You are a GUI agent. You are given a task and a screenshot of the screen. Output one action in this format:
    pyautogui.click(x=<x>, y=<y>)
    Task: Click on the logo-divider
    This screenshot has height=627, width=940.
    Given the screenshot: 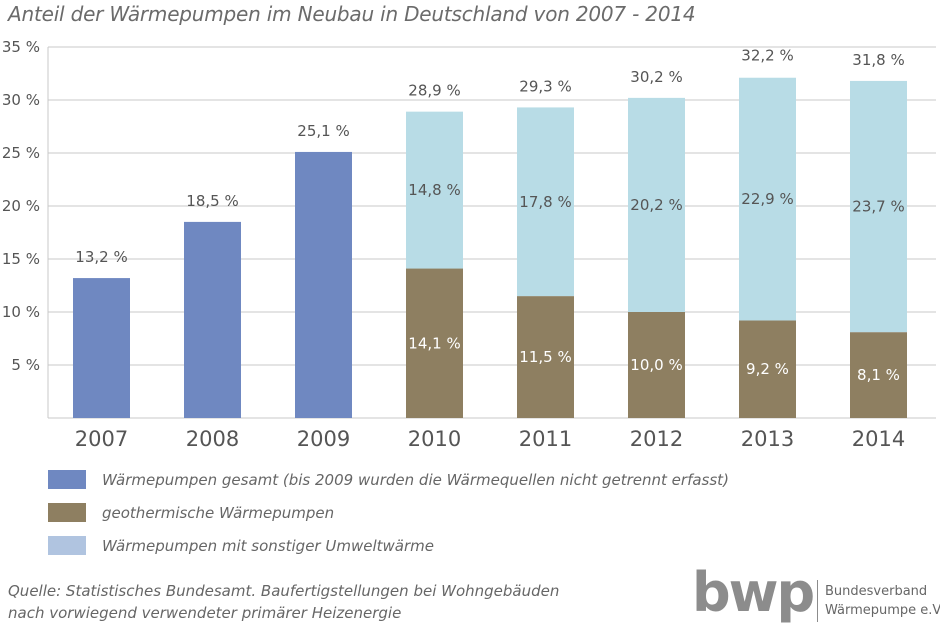 What is the action you would take?
    pyautogui.click(x=817, y=601)
    